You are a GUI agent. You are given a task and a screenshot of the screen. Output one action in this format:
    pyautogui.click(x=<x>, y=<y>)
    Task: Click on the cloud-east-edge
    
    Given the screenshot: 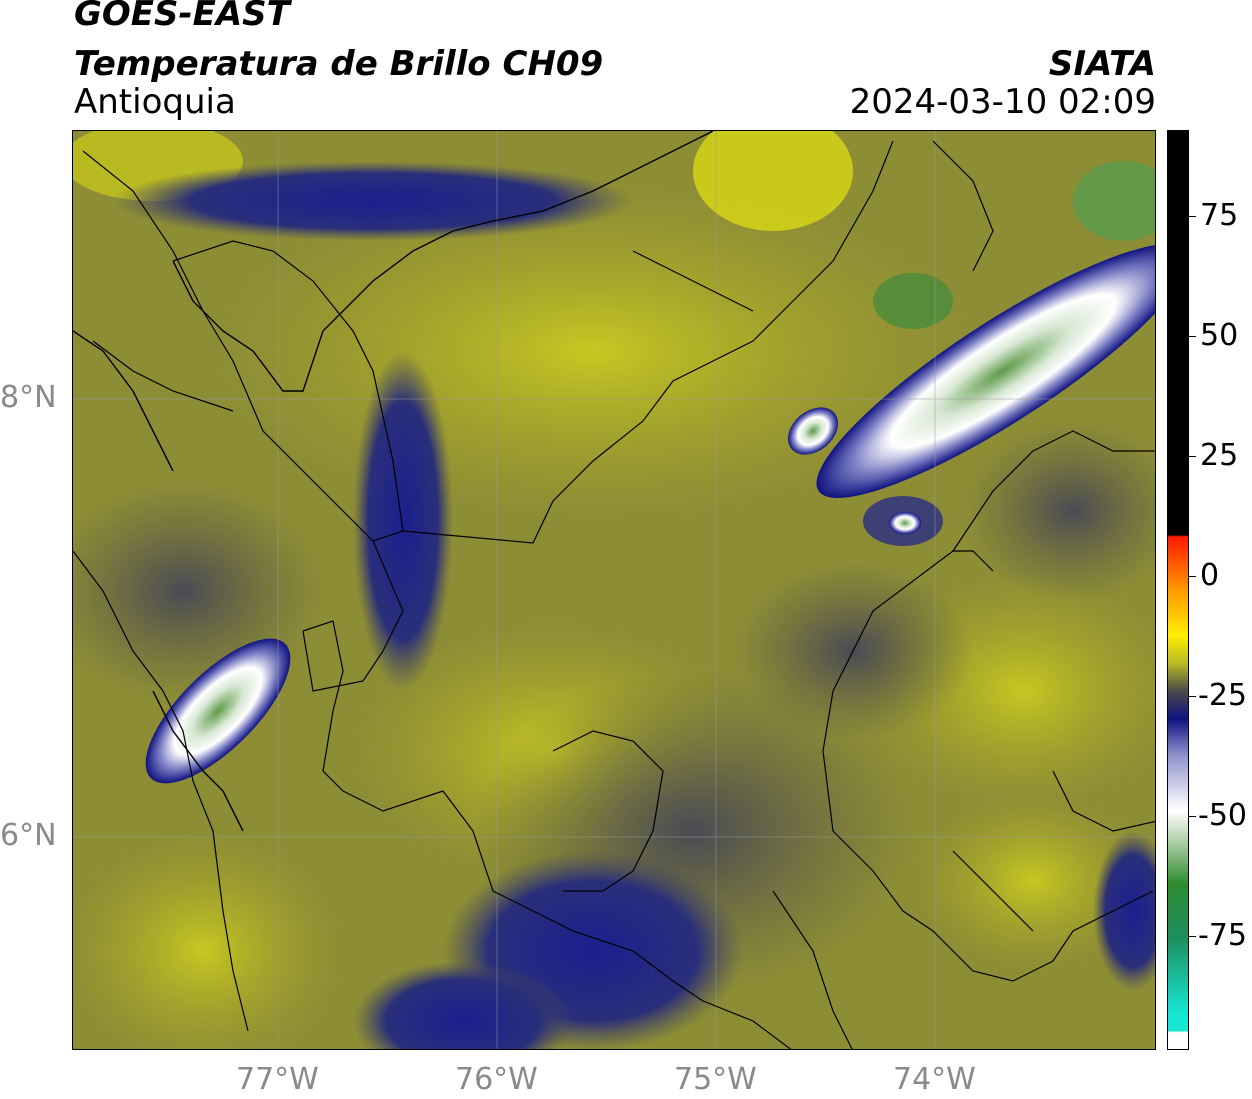 What is the action you would take?
    pyautogui.click(x=1124, y=911)
    